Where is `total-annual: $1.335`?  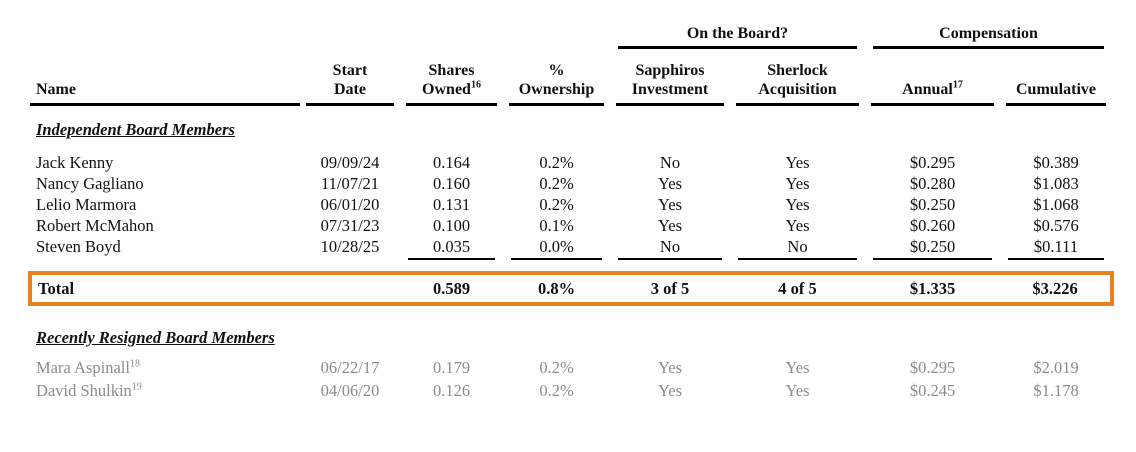
total-annual: $1.335 is located at coordinates (932, 288).